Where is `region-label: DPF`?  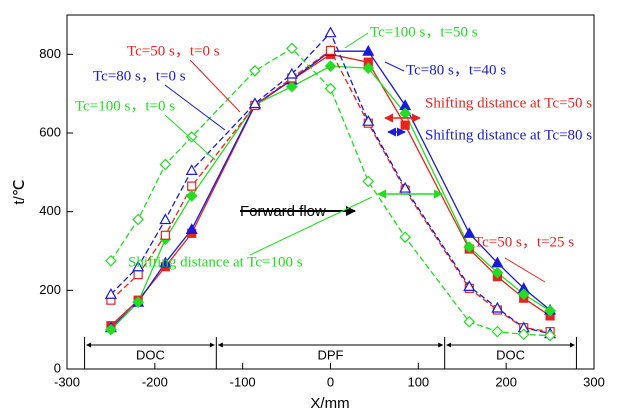 region-label: DPF is located at coordinates (331, 354).